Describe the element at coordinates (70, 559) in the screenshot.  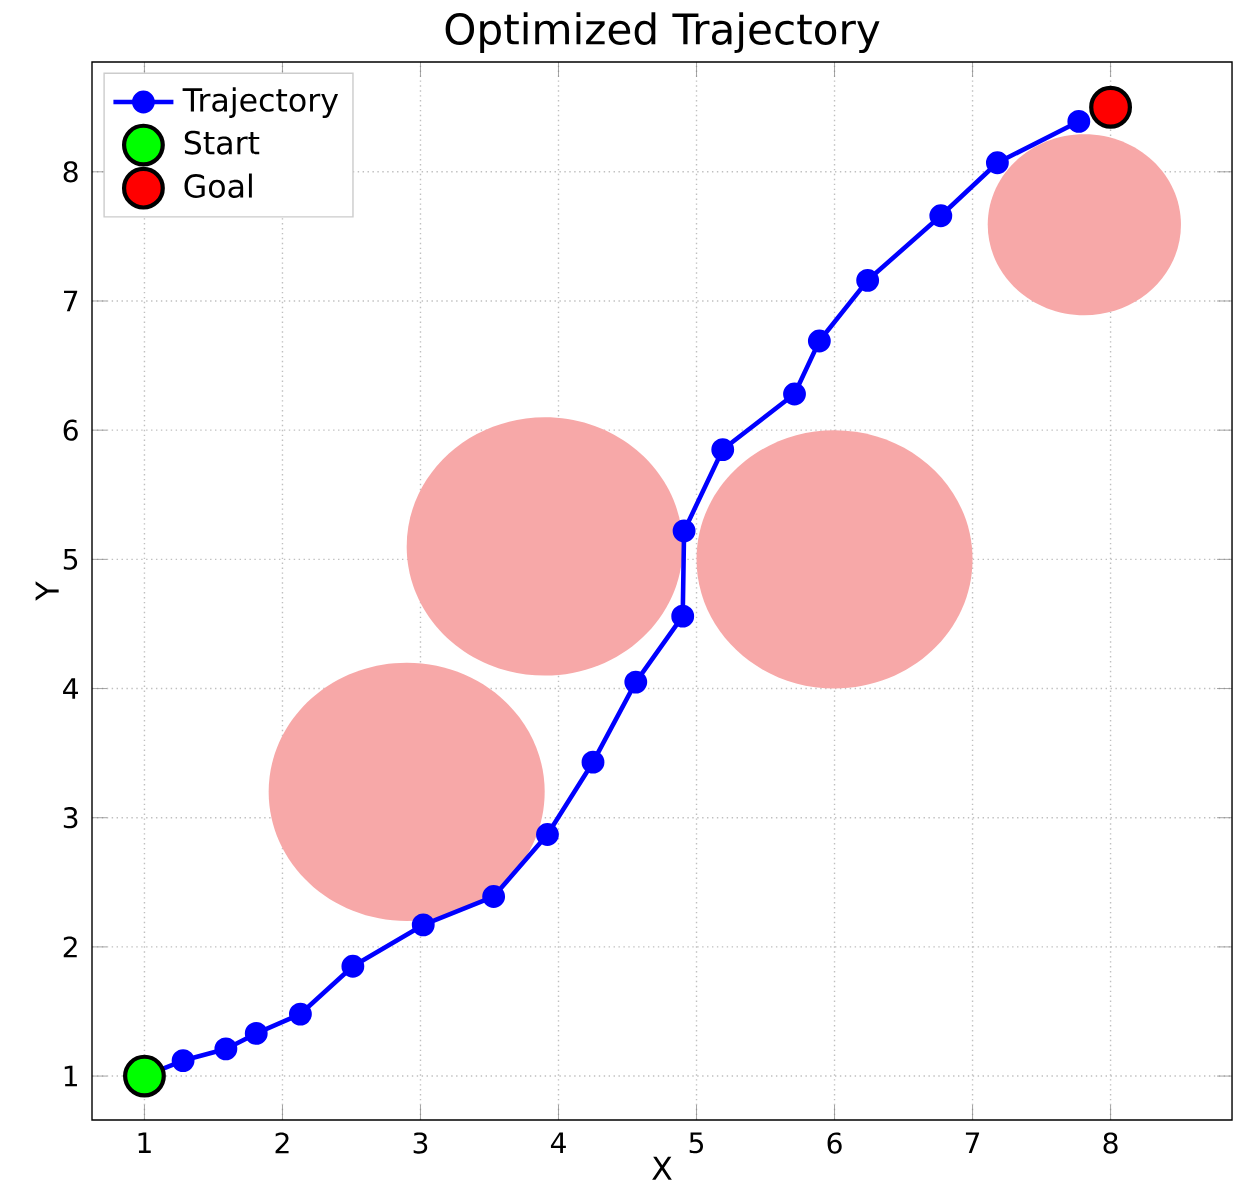
I see `y-tick-label: 5` at that location.